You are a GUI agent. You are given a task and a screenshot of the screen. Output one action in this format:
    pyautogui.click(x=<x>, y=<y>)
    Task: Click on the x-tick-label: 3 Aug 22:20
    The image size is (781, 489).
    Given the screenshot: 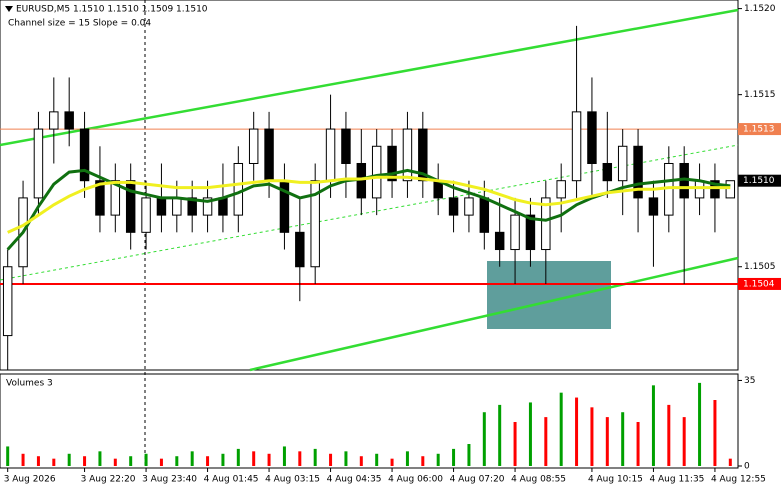 What is the action you would take?
    pyautogui.click(x=108, y=480)
    